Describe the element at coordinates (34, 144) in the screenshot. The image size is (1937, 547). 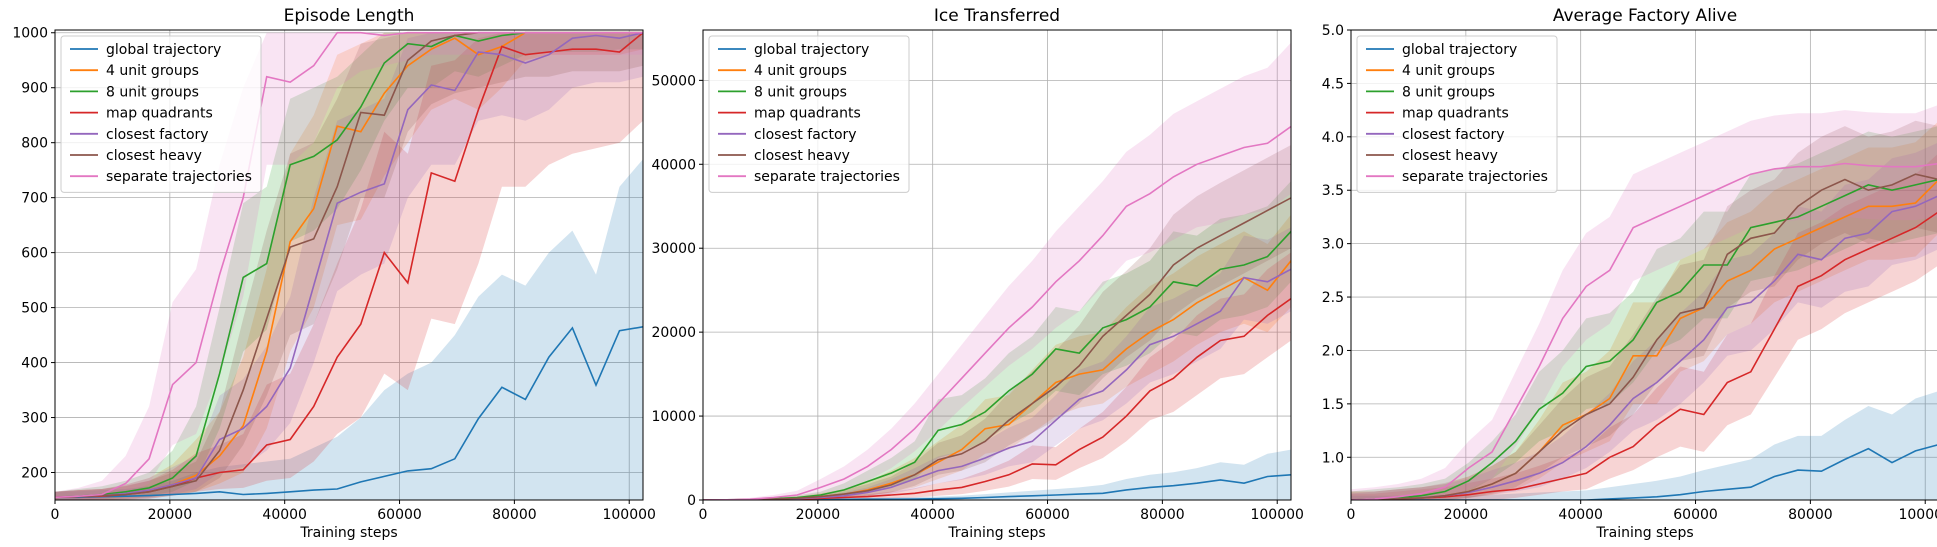
I see `y-tick-label: 800` at that location.